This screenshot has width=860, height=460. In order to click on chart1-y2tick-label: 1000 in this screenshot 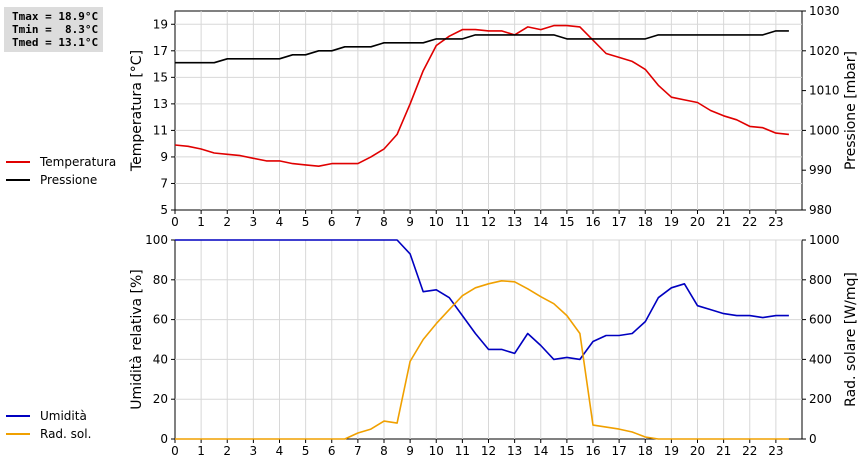, I will do `click(824, 130)`.